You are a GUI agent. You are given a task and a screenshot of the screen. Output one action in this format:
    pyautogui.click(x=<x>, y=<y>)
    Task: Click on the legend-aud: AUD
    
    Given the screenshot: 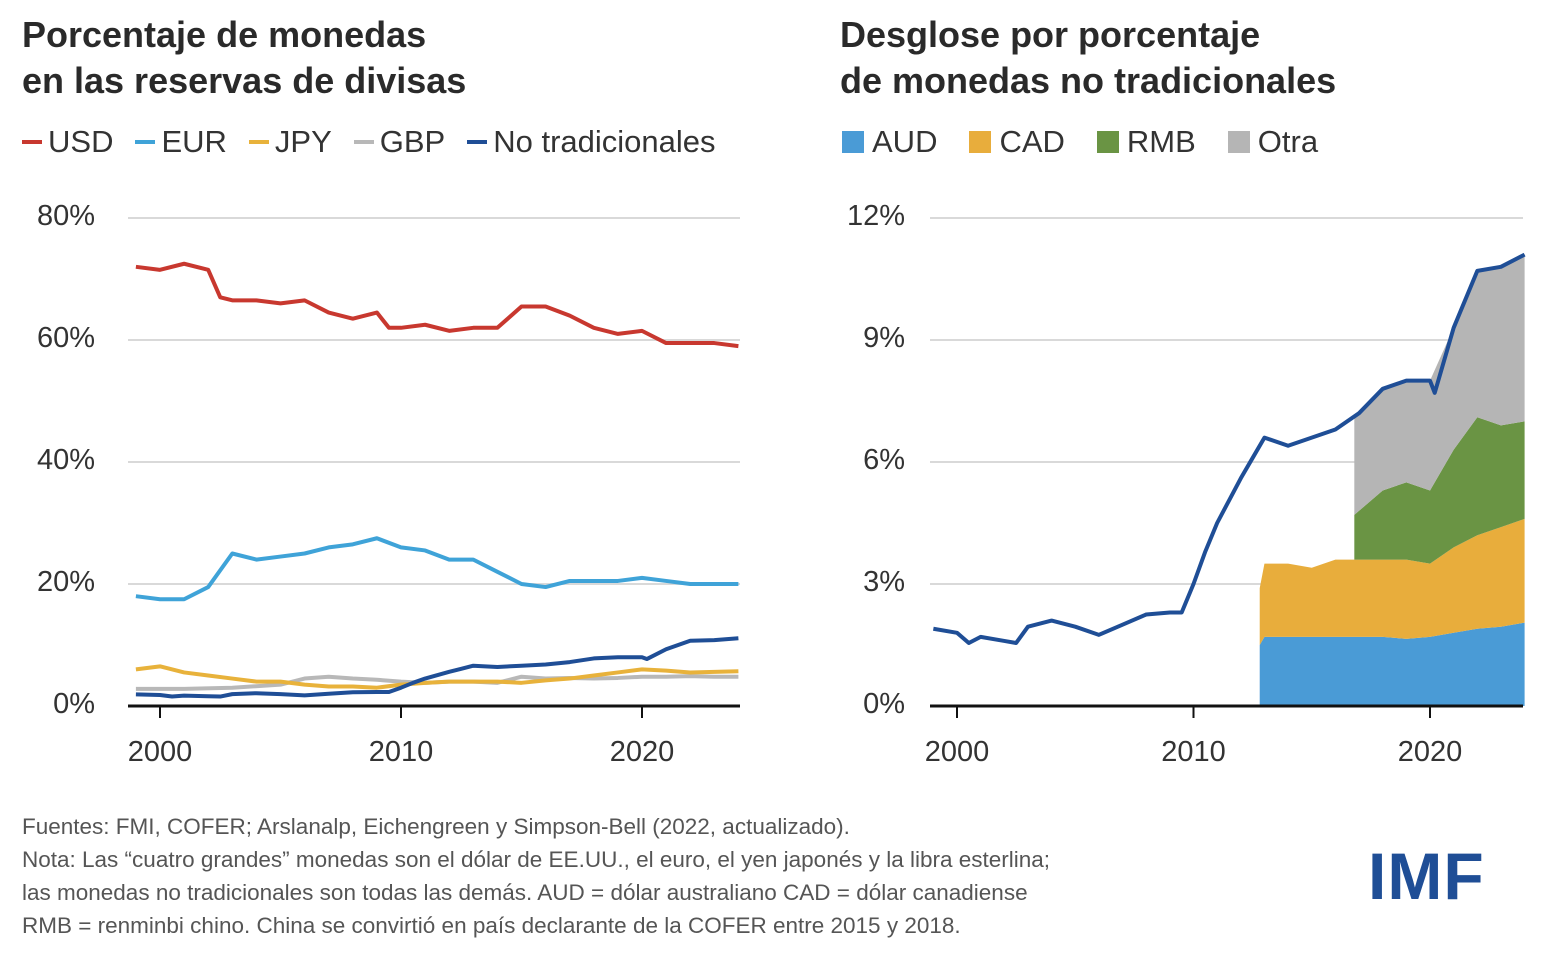 What is the action you would take?
    pyautogui.click(x=889, y=142)
    